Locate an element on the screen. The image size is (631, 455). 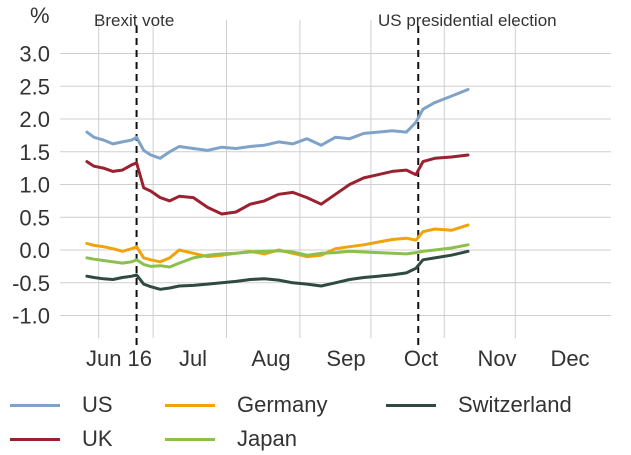
y-tick-label: 1.5 is located at coordinates (34, 152).